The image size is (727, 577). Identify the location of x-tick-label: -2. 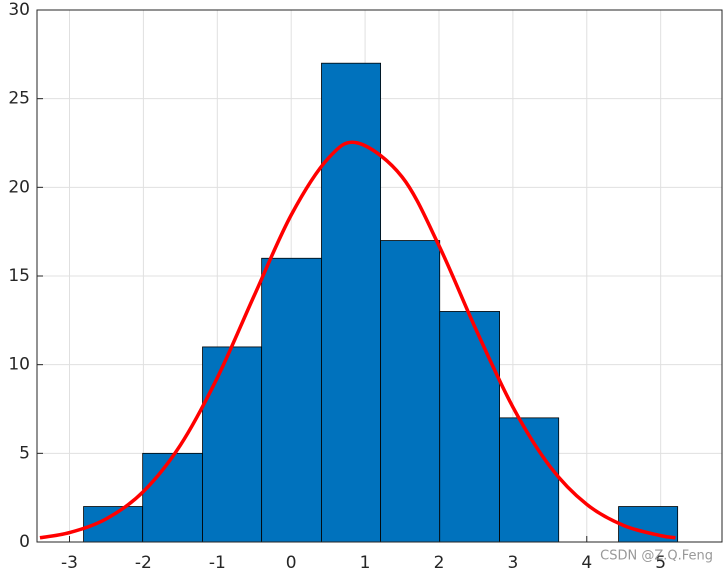
(143, 563).